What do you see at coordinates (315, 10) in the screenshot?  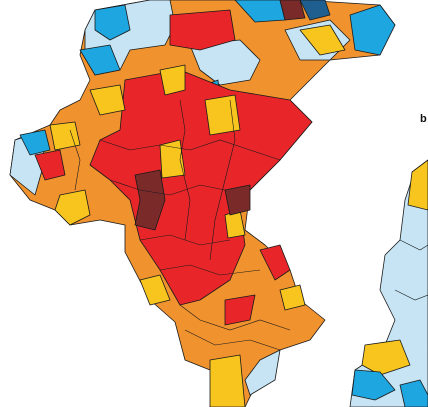 I see `district-dark-blue` at bounding box center [315, 10].